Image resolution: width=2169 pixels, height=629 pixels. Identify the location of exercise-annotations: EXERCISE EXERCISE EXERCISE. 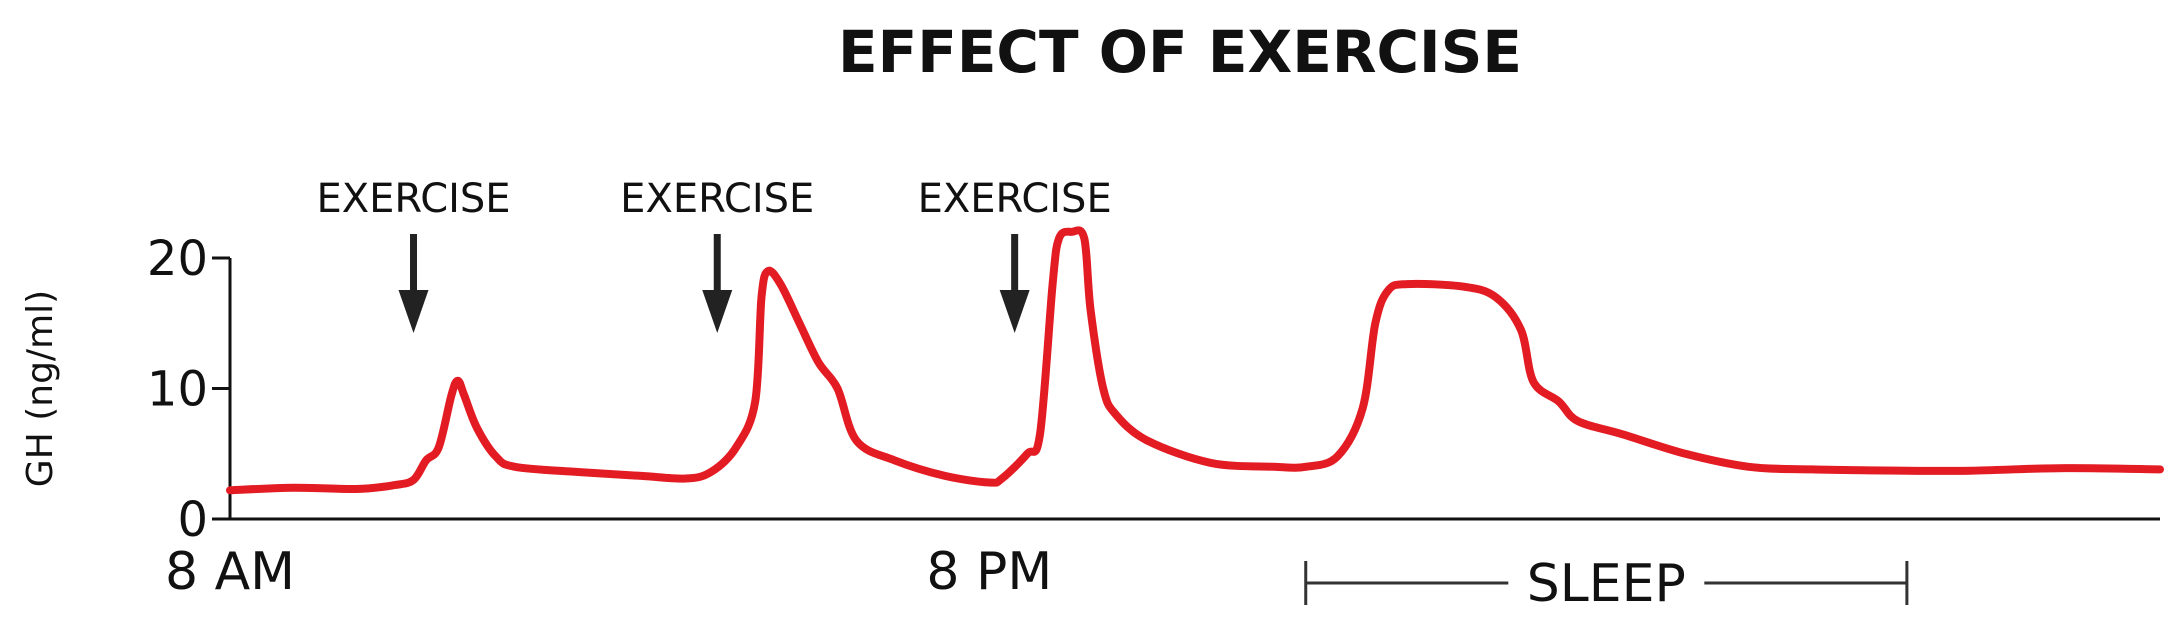
(714, 254).